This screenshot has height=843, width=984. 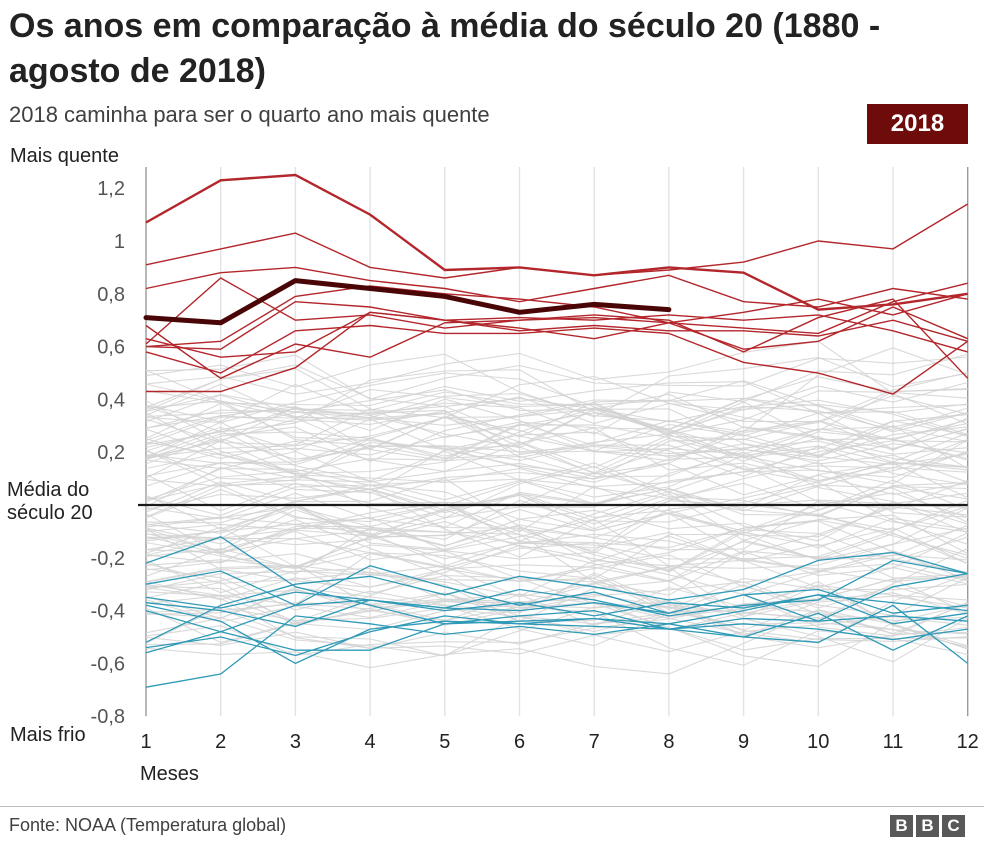 What do you see at coordinates (50, 513) in the screenshot?
I see `baseline-label-line-2: século 20` at bounding box center [50, 513].